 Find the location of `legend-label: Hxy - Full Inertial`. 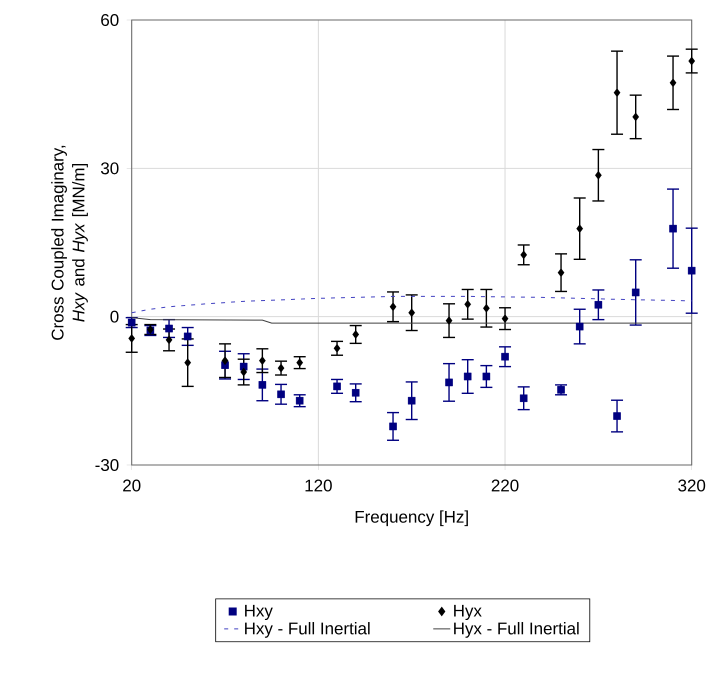

legend-label: Hxy - Full Inertial is located at coordinates (307, 630).